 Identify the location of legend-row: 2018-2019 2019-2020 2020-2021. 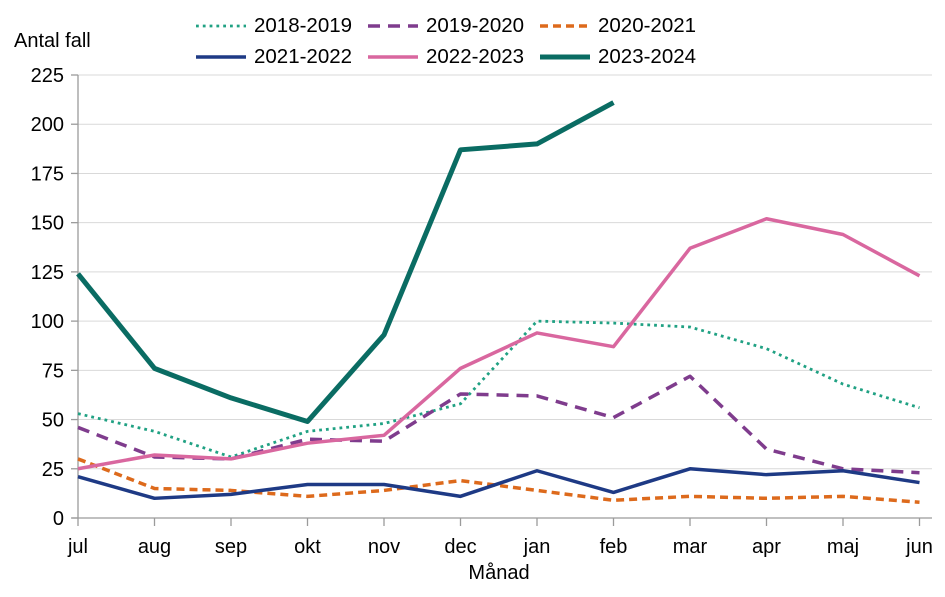
(445, 26).